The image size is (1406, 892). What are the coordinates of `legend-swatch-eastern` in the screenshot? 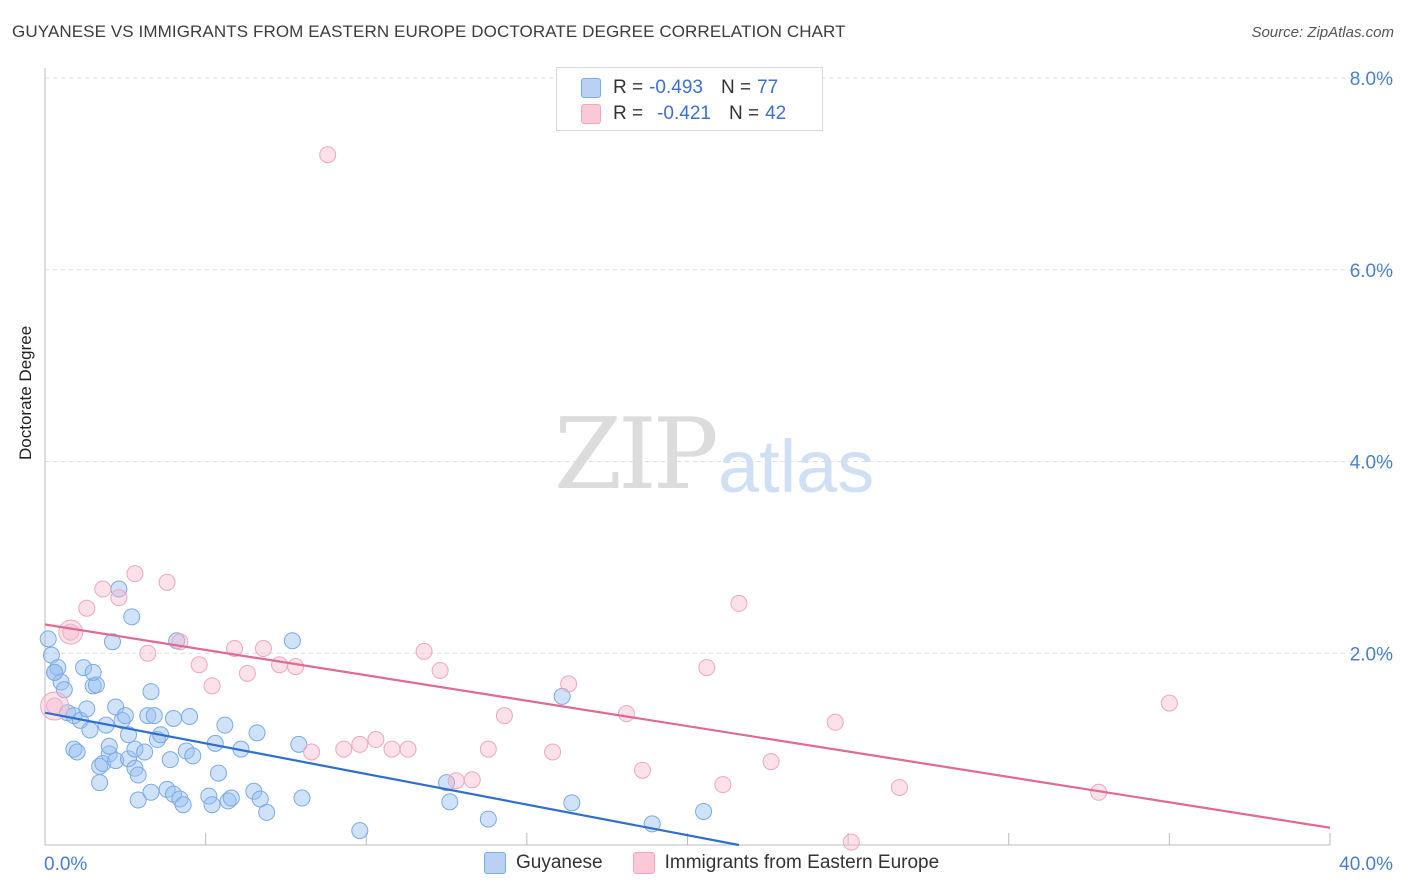 It's located at (591, 114).